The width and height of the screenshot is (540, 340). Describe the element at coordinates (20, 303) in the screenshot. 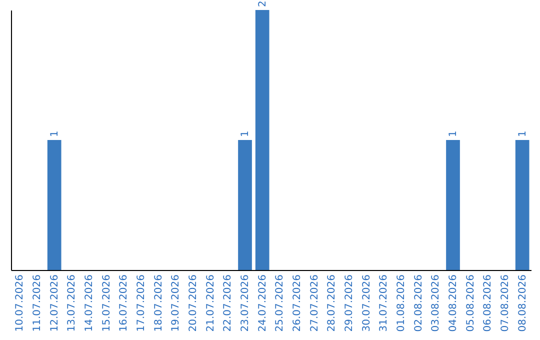

I see `x-tick-label: 10.07.2026` at that location.